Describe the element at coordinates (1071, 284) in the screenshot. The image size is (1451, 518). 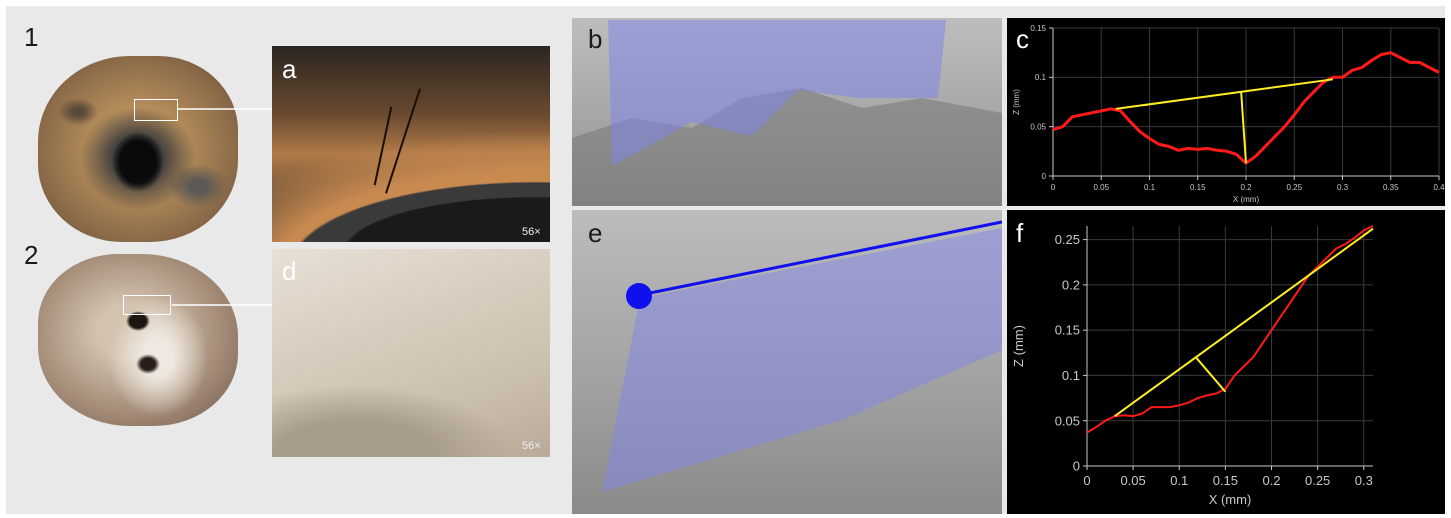
I see `y-tick-label: 0.2` at that location.